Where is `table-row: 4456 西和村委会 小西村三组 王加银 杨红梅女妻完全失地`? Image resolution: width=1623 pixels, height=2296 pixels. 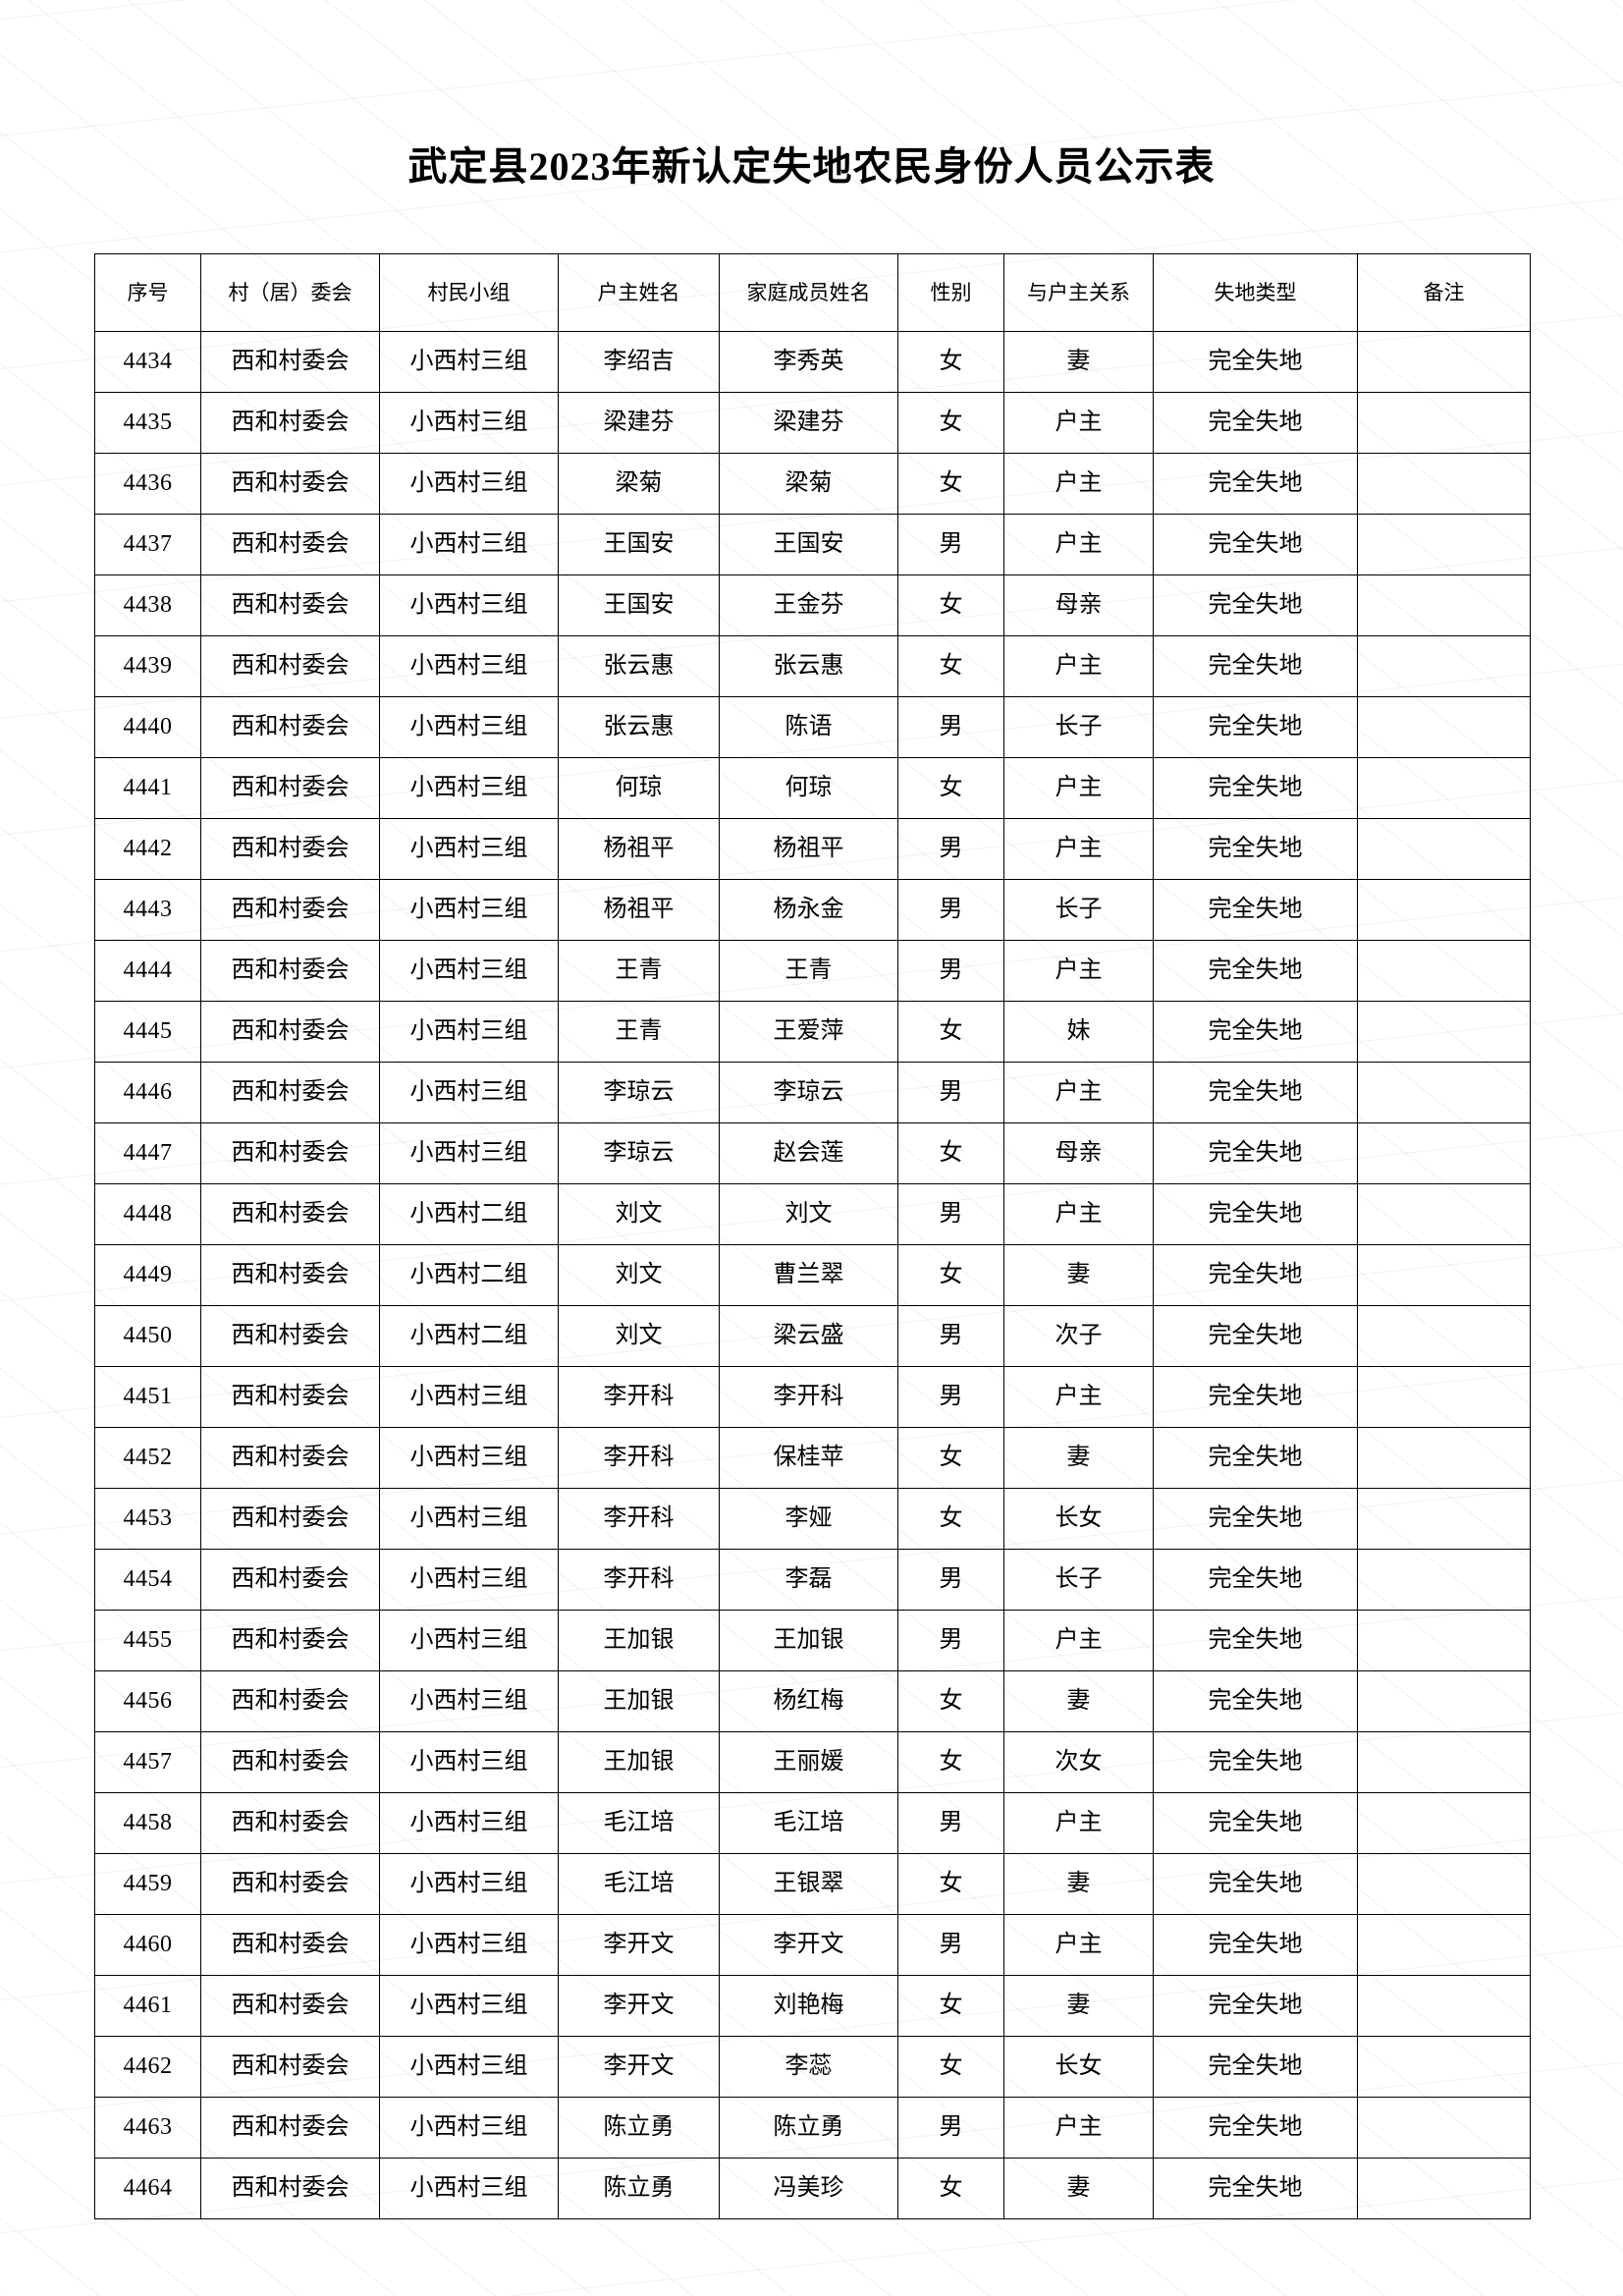 table-row: 4456 西和村委会 小西村三组 王加银 杨红梅女妻完全失地 is located at coordinates (812, 1701).